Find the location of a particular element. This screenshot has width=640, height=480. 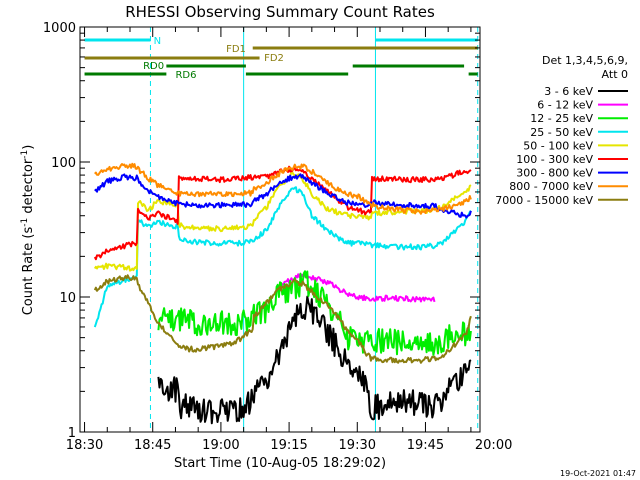

x-tick-label: 19:45 is located at coordinates (425, 445).